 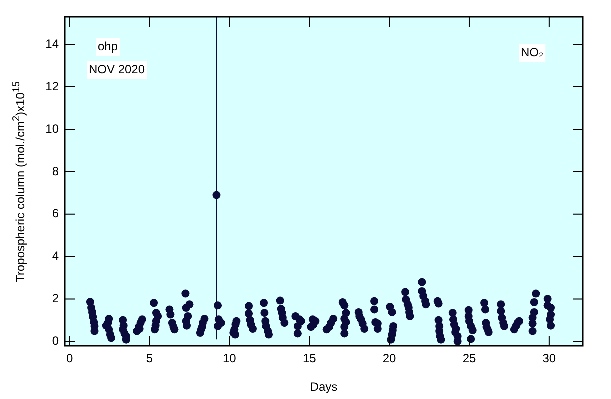 What do you see at coordinates (532, 52) in the screenshot?
I see `annotation: NO₂` at bounding box center [532, 52].